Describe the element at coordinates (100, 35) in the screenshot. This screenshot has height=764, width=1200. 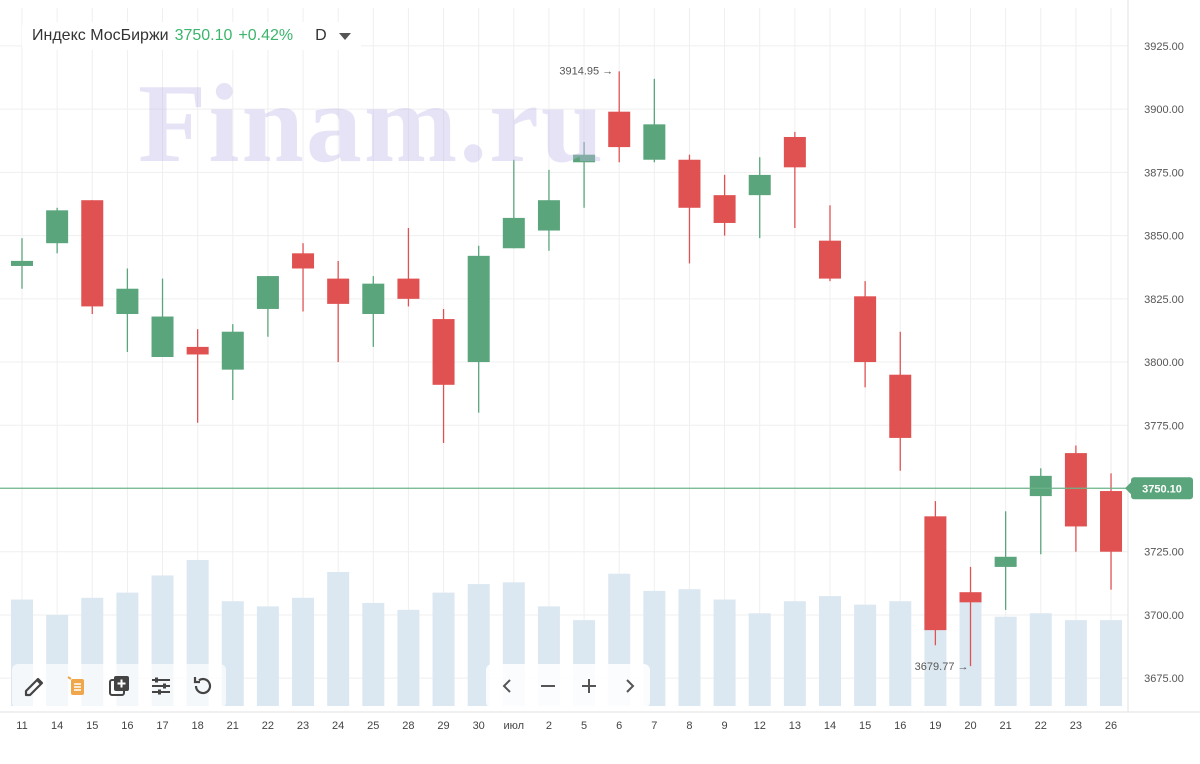
I see `instrument-name: Индекс МосБиржи` at that location.